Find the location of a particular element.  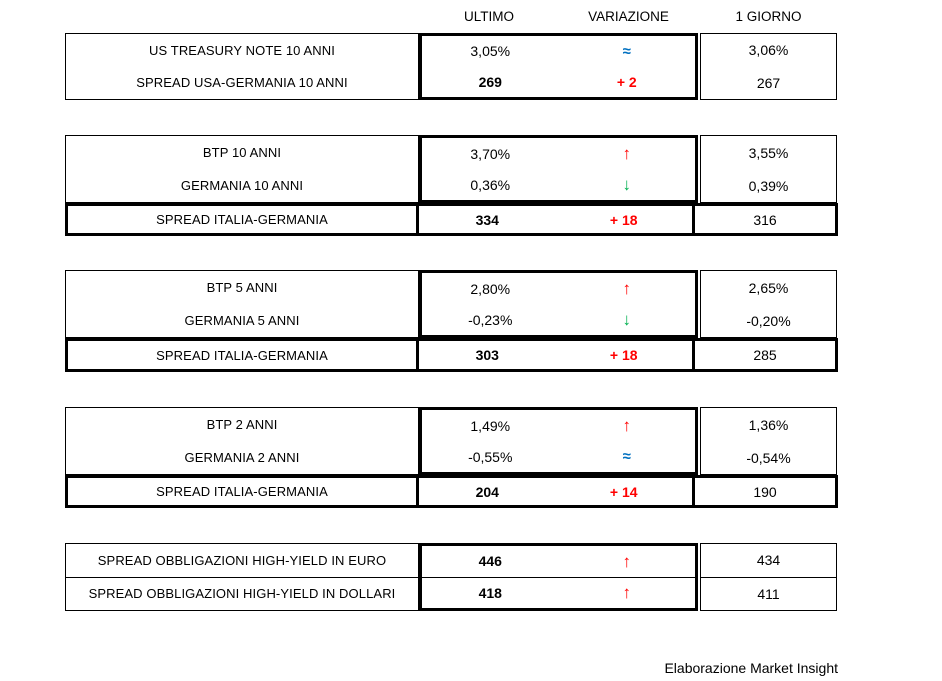

giorno-value: 267 is located at coordinates (768, 82).